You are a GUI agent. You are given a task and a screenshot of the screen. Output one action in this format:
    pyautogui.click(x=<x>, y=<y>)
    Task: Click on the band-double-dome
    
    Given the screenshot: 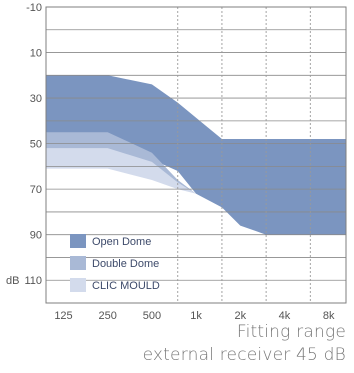 What is the action you would take?
    pyautogui.click(x=121, y=163)
    